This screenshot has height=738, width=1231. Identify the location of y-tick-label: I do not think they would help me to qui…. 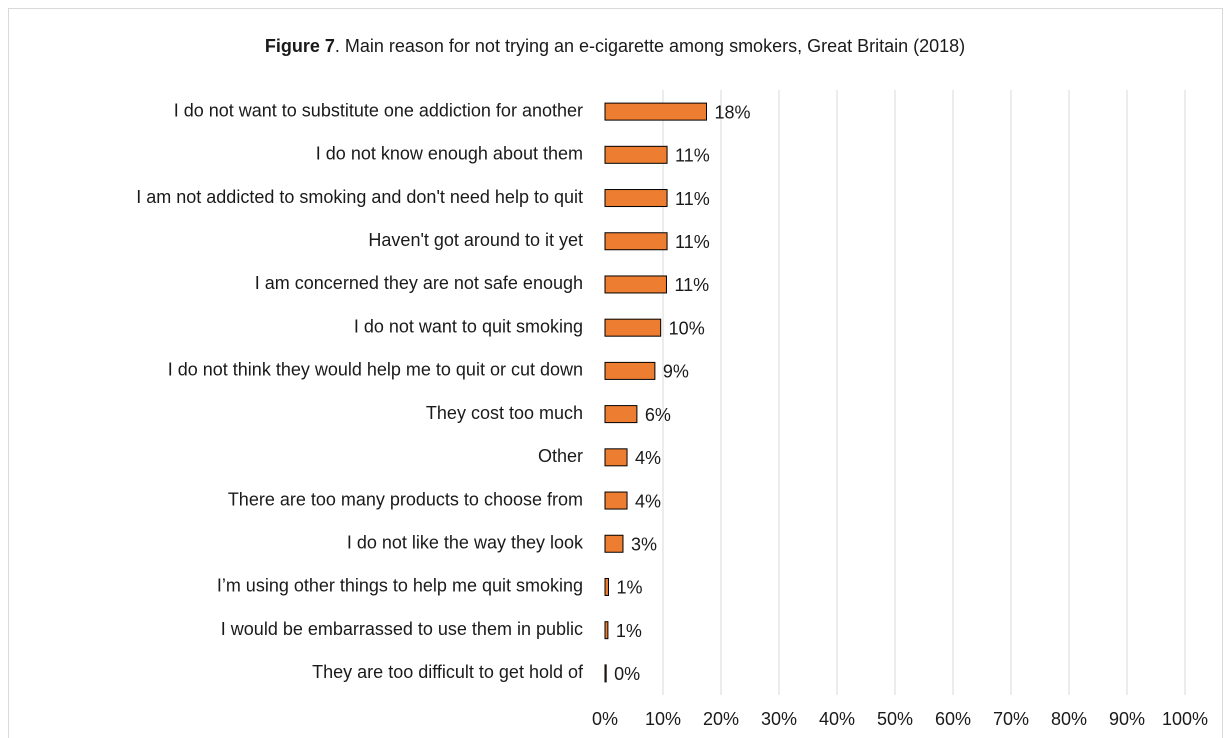
(375, 370).